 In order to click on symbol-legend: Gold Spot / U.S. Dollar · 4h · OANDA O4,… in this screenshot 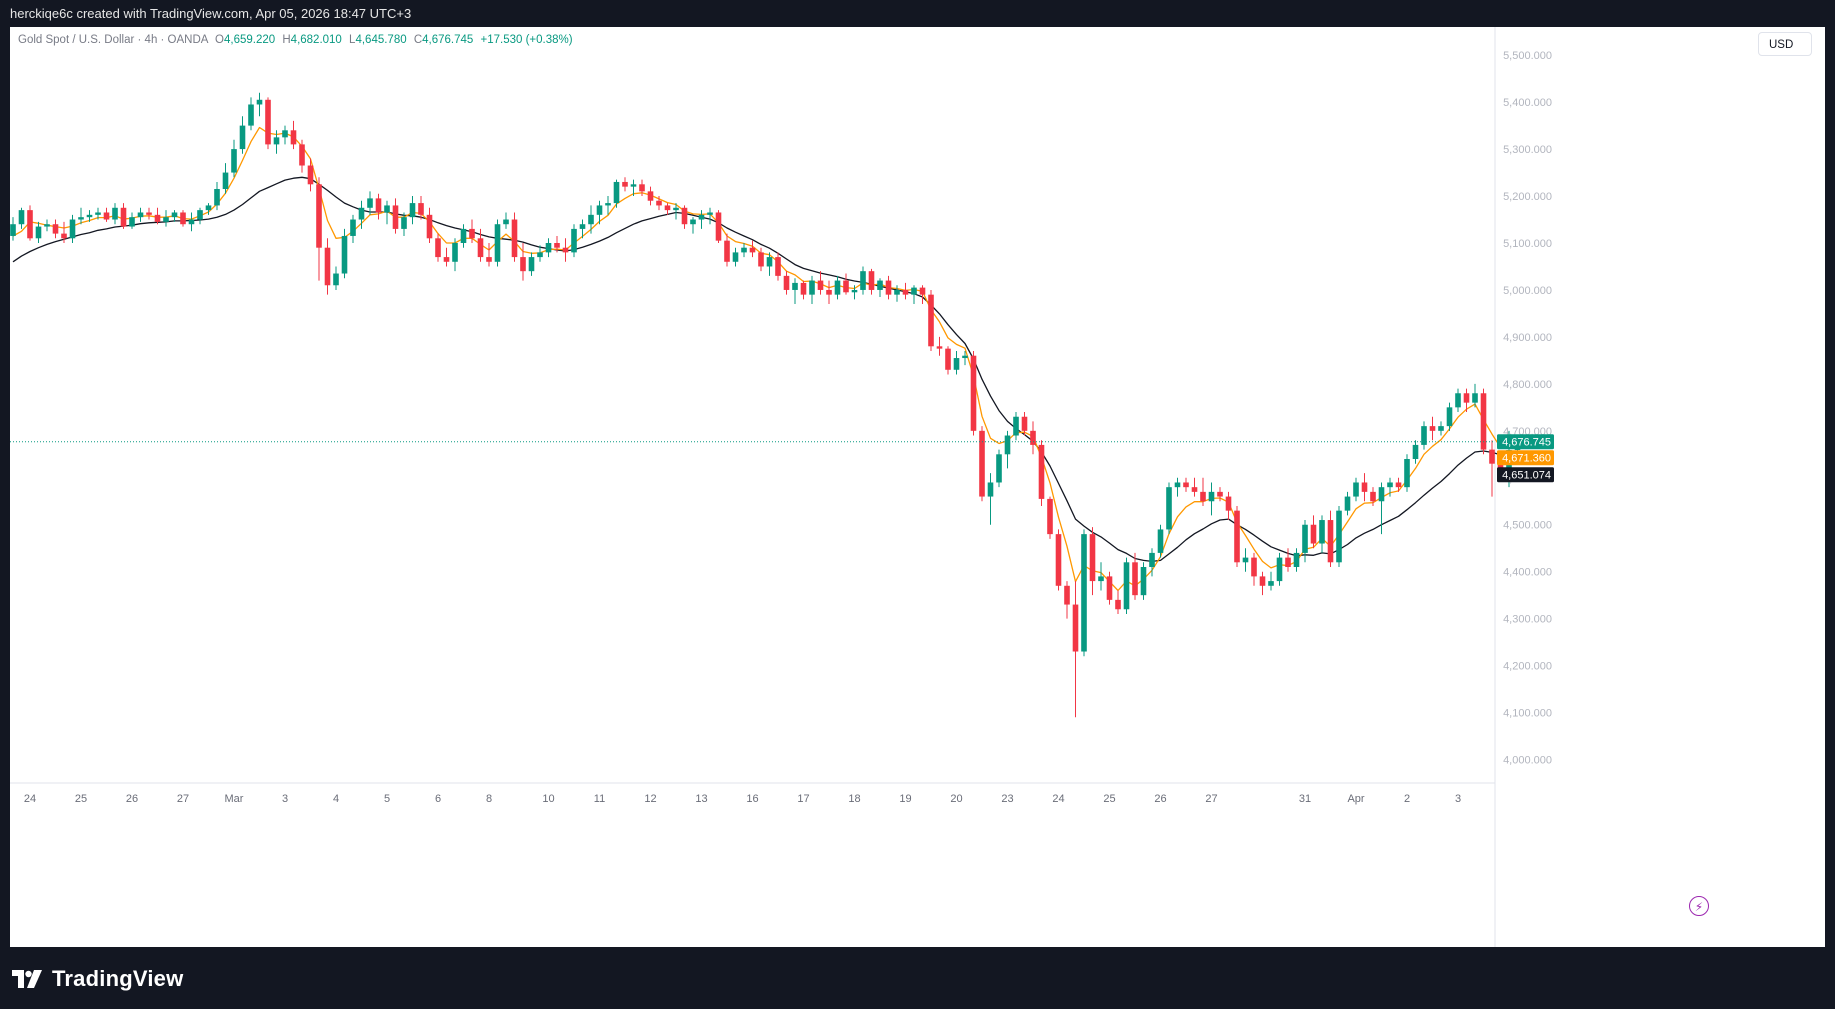, I will do `click(295, 40)`.